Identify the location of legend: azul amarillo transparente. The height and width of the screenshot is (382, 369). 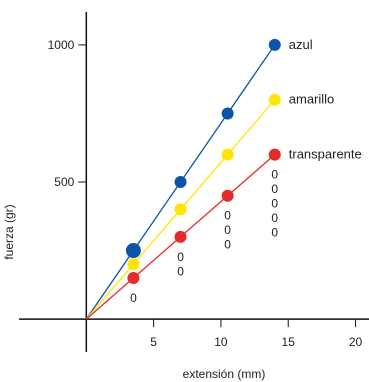
(325, 99).